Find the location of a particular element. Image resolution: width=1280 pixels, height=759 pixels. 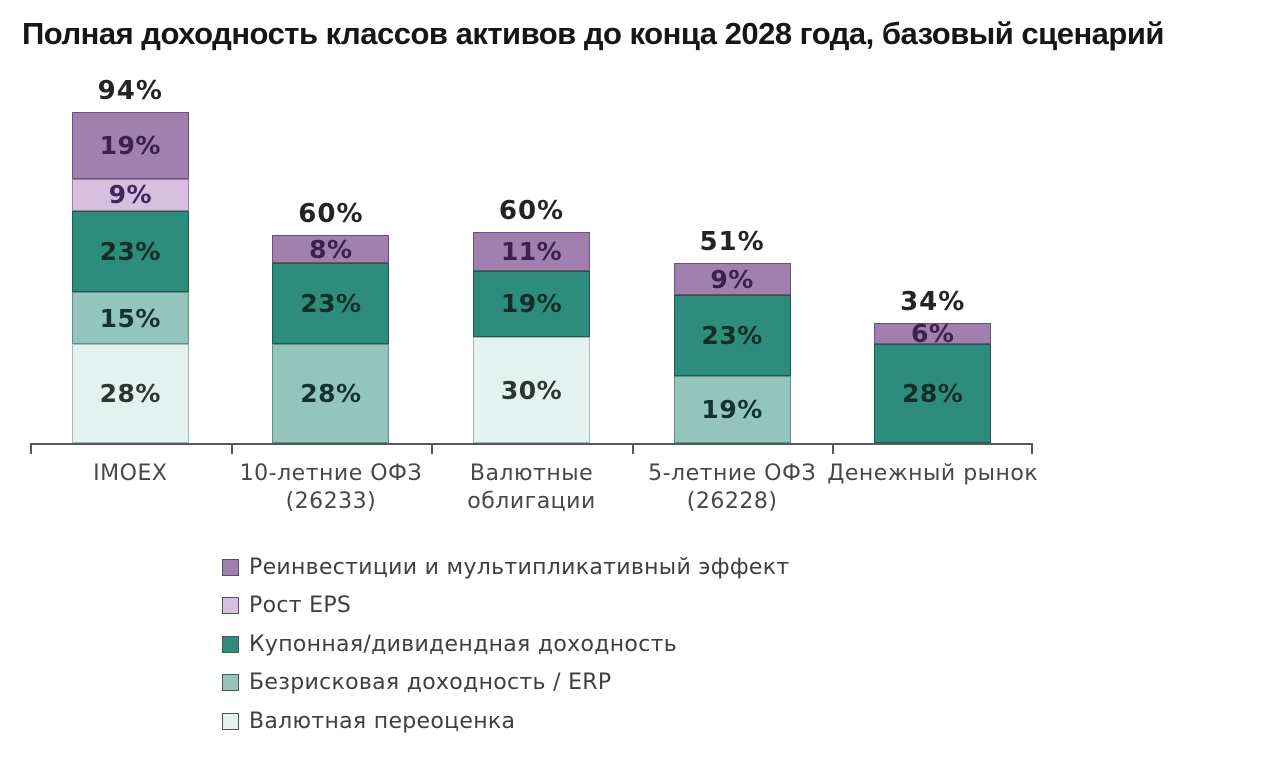

legend-item: Реинвестиции и мультипликативный эффект is located at coordinates (505, 567).